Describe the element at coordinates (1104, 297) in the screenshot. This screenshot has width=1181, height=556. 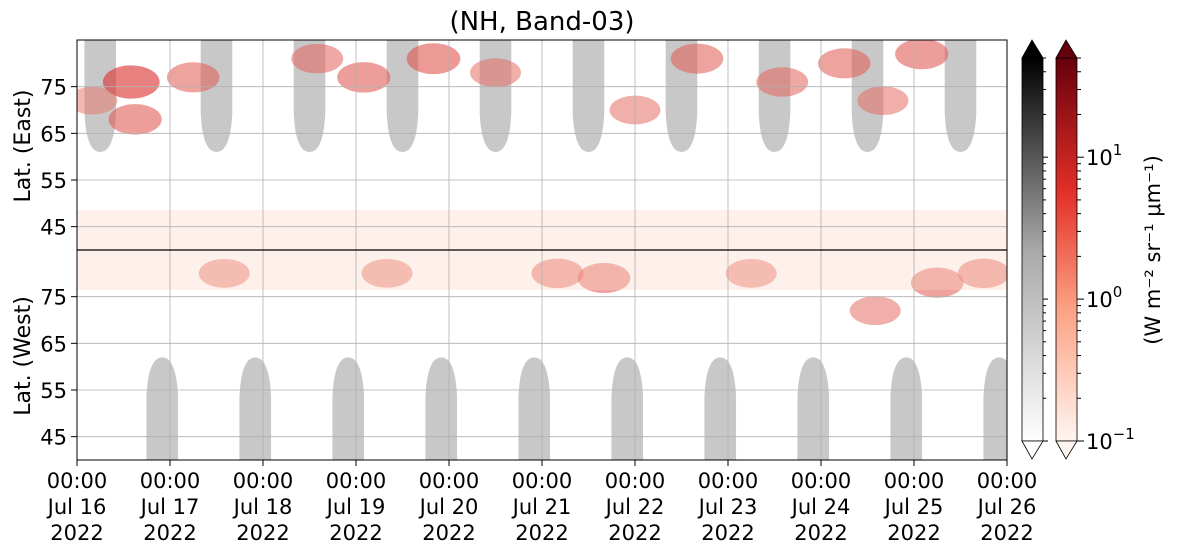
I see `colorbar-red-tick-label-1: 10⁰` at that location.